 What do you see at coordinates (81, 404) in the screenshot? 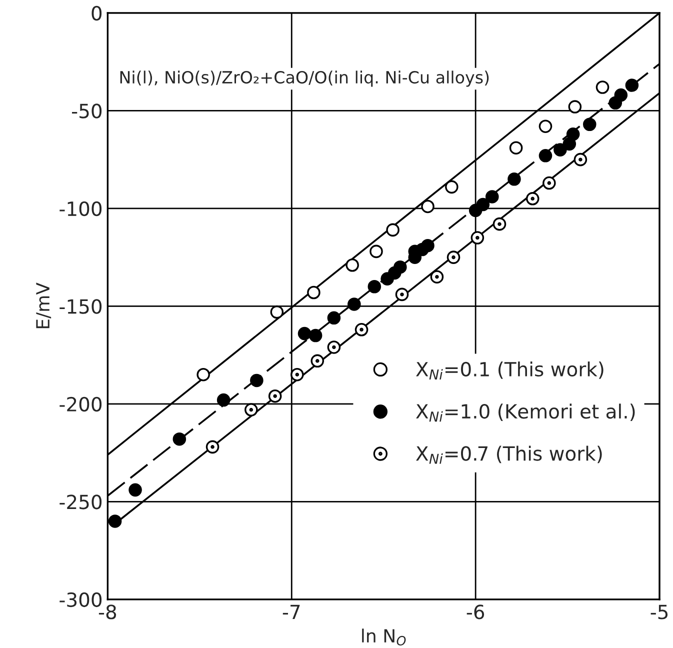
I see `y-tick-label: -200` at bounding box center [81, 404].